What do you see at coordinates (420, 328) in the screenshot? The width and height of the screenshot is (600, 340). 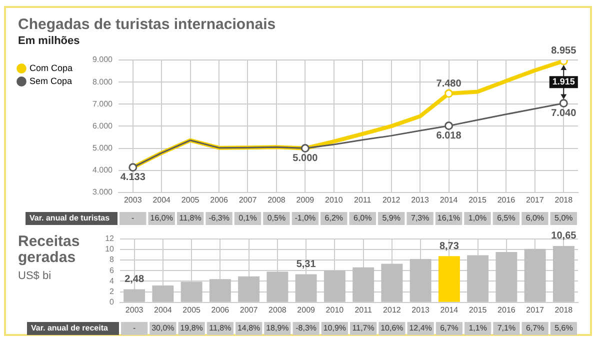 I see `text: 12,4%` at bounding box center [420, 328].